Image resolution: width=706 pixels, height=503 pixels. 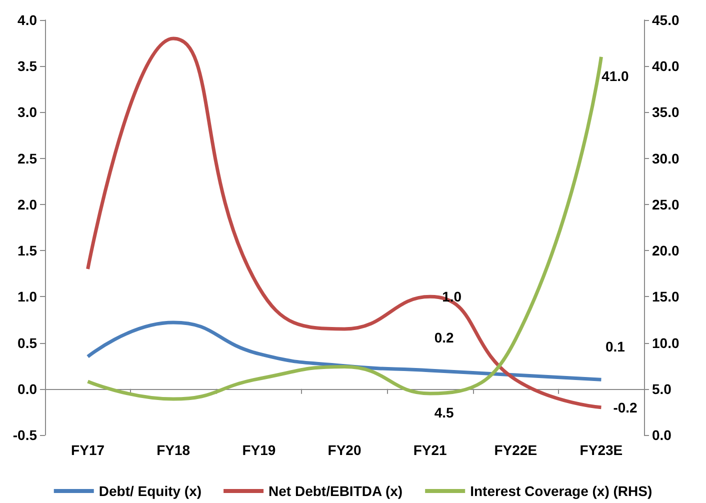 What do you see at coordinates (616, 76) in the screenshot?
I see `data-label: 41.0` at bounding box center [616, 76].